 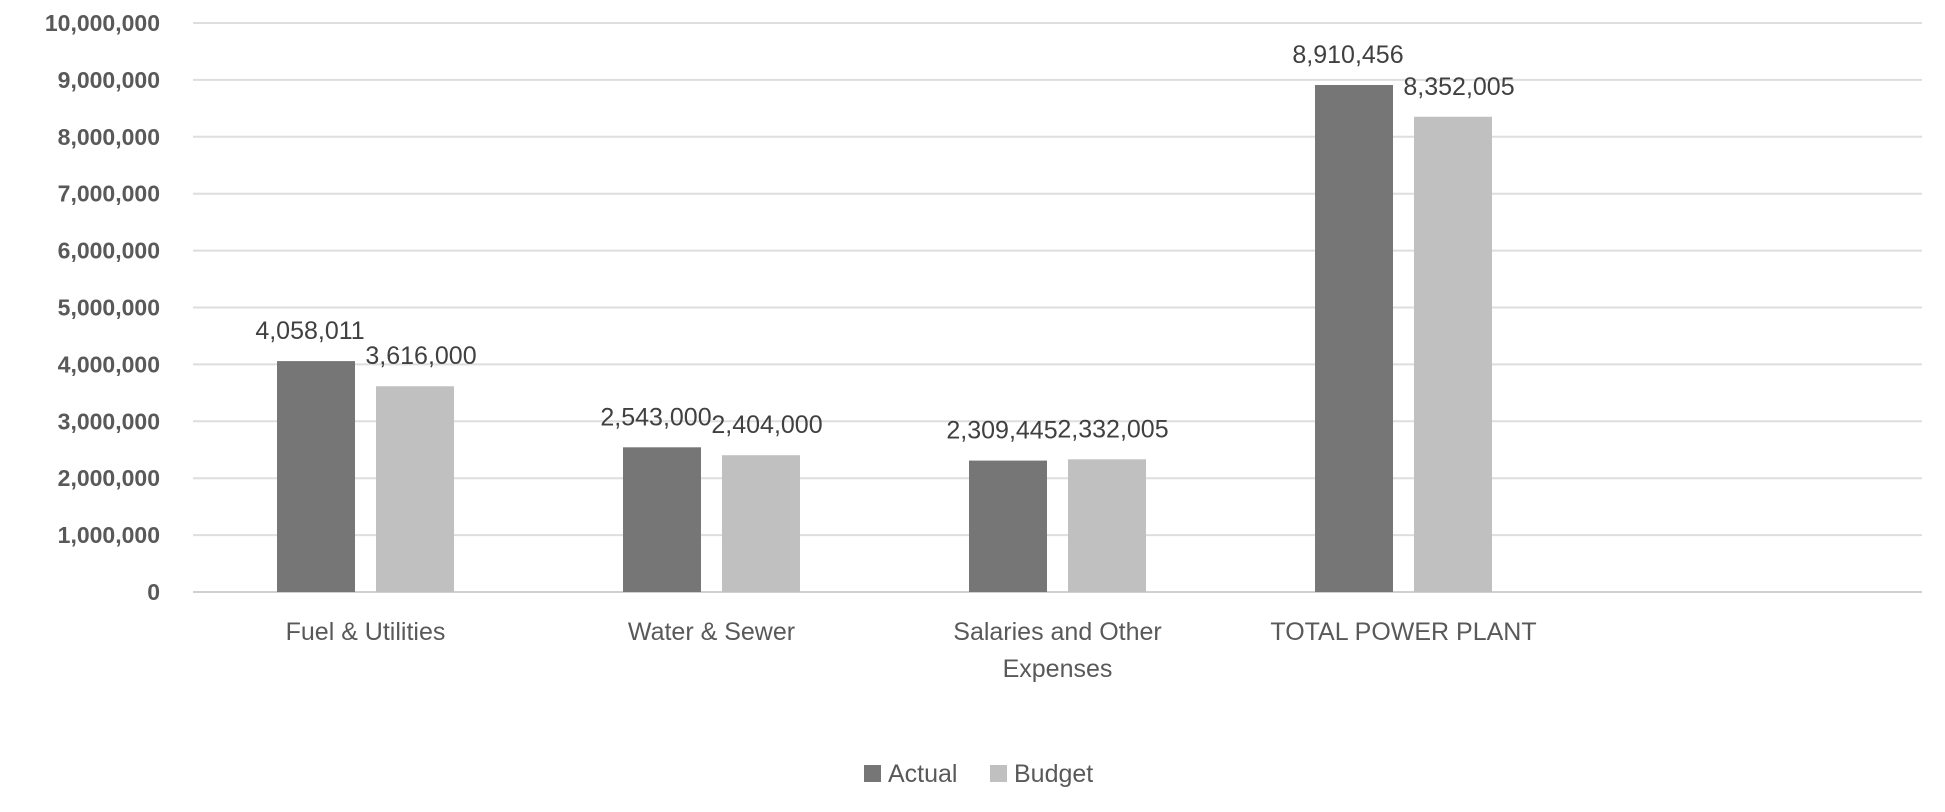 I want to click on y-tick-label: 5,000,000, so click(x=109, y=308).